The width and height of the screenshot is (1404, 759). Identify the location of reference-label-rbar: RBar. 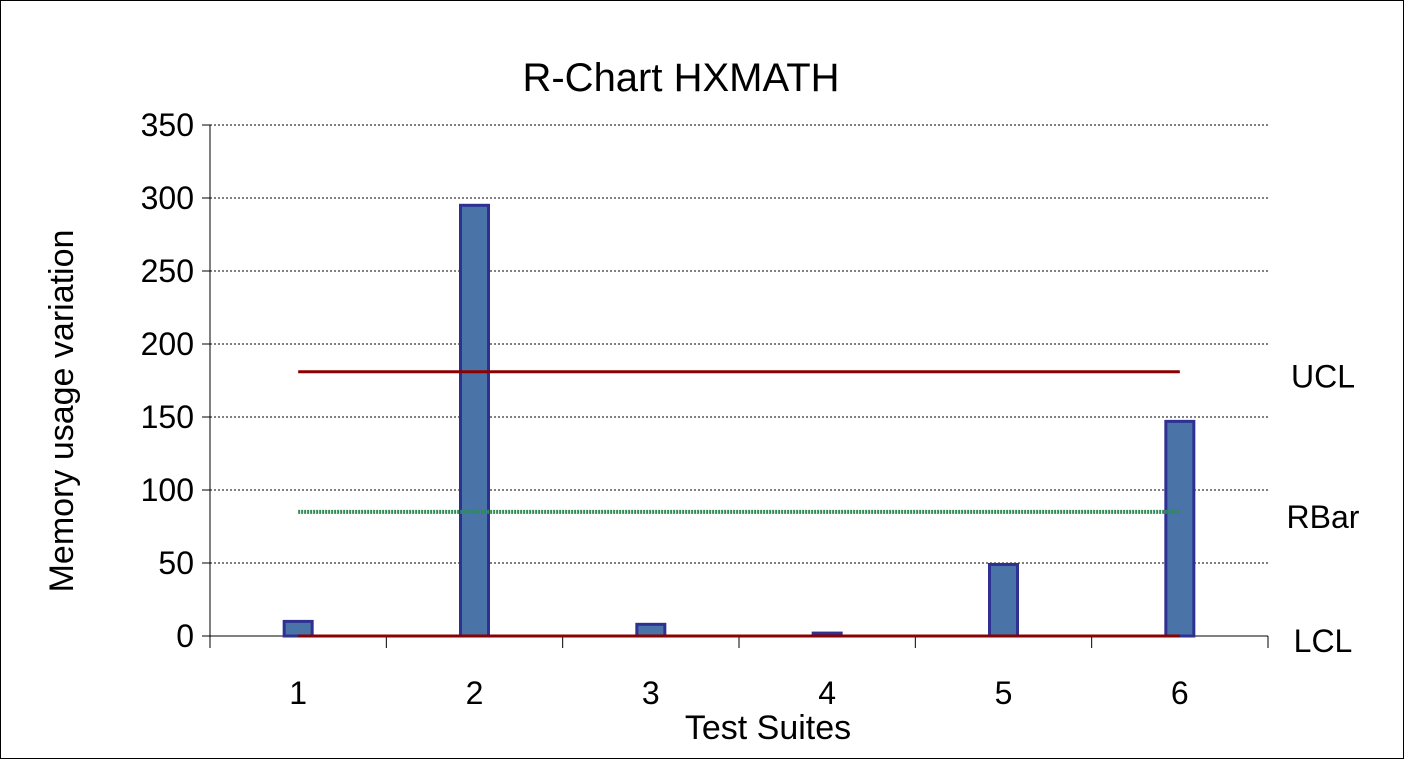
(1323, 517).